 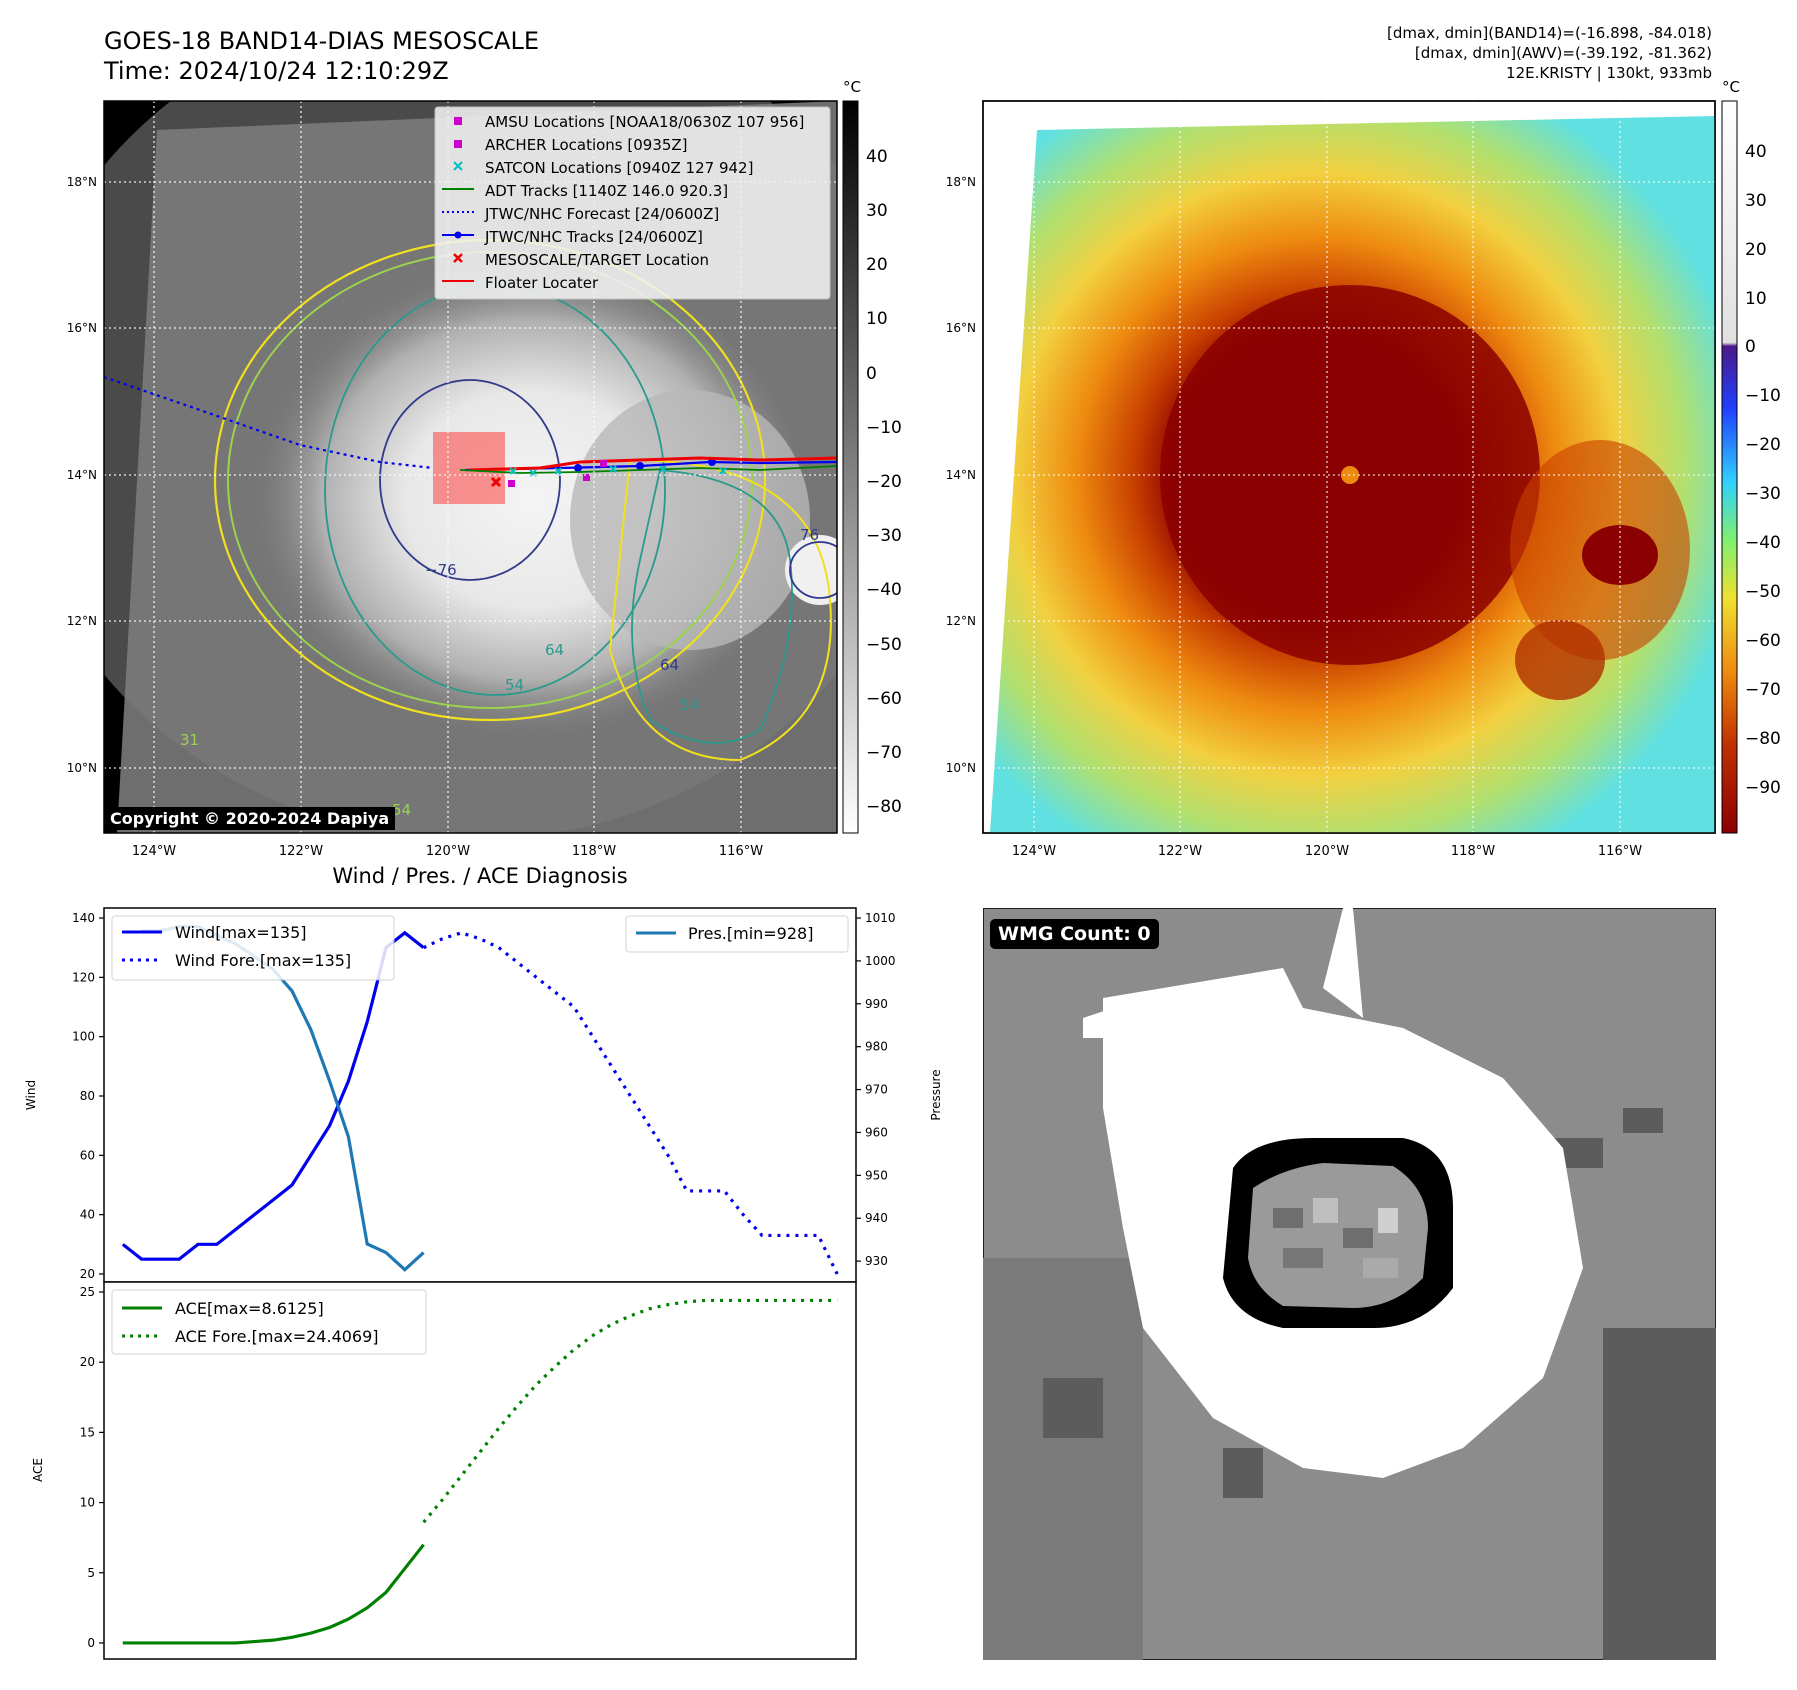 I want to click on legend-label: Wind[max=135], so click(x=241, y=932).